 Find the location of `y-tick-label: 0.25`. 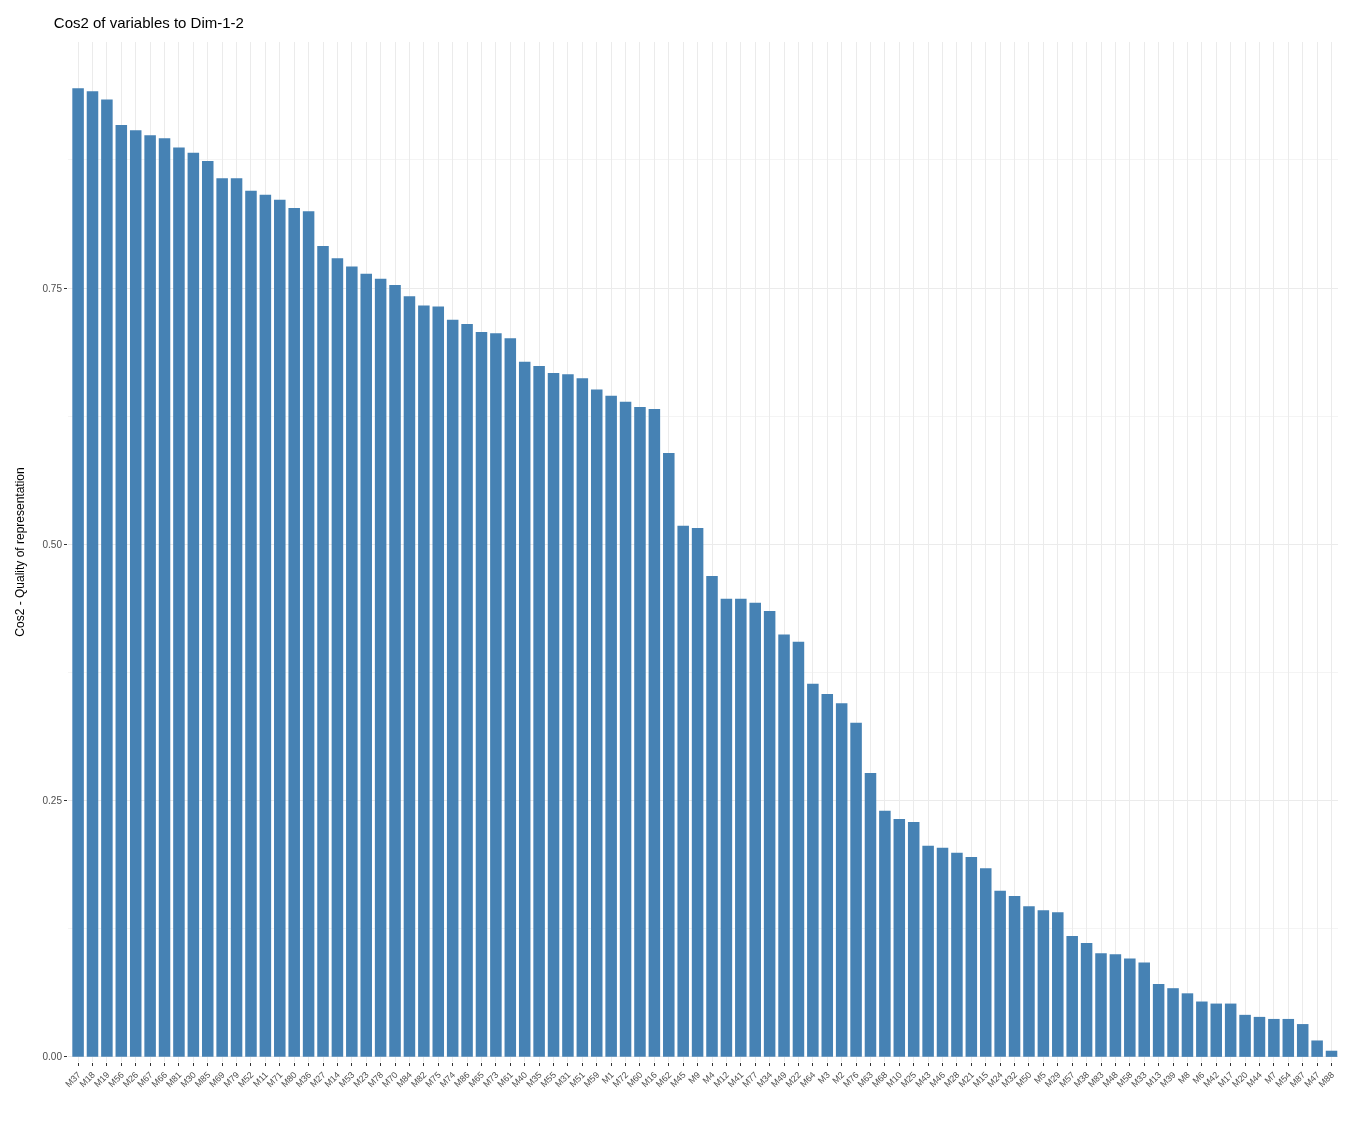

y-tick-label: 0.25 is located at coordinates (52, 801).